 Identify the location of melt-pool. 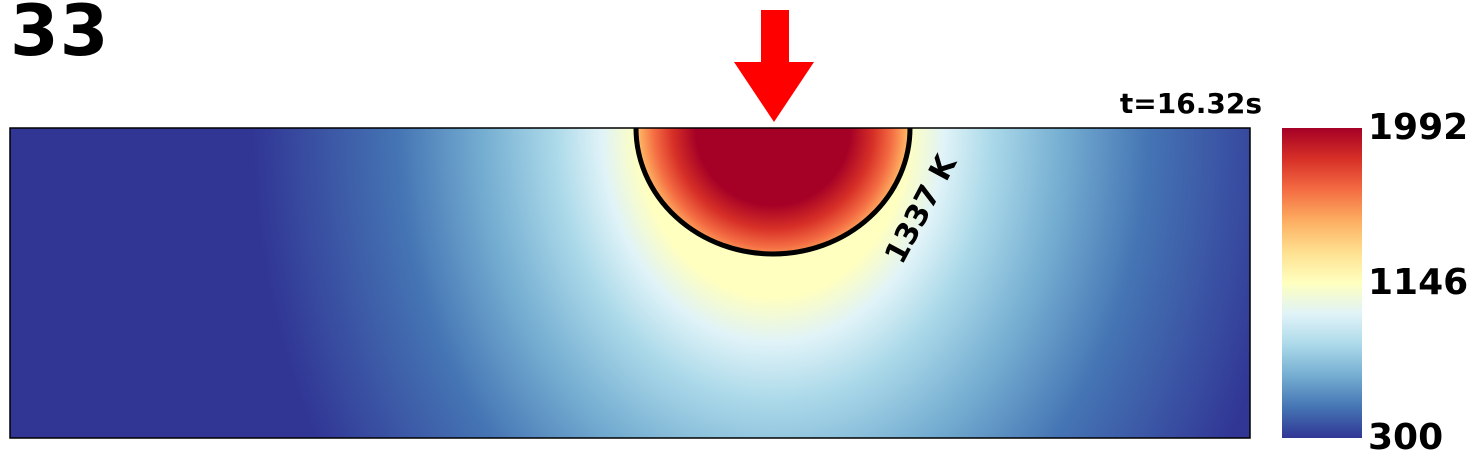
(773, 191).